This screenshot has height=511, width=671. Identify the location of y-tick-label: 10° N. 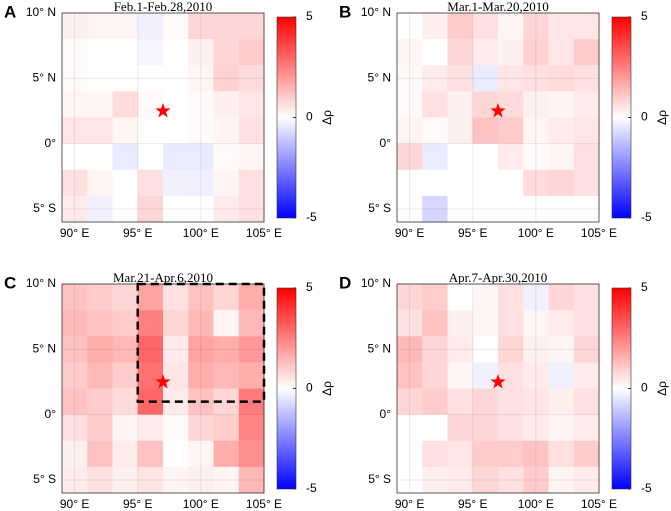
(41, 283).